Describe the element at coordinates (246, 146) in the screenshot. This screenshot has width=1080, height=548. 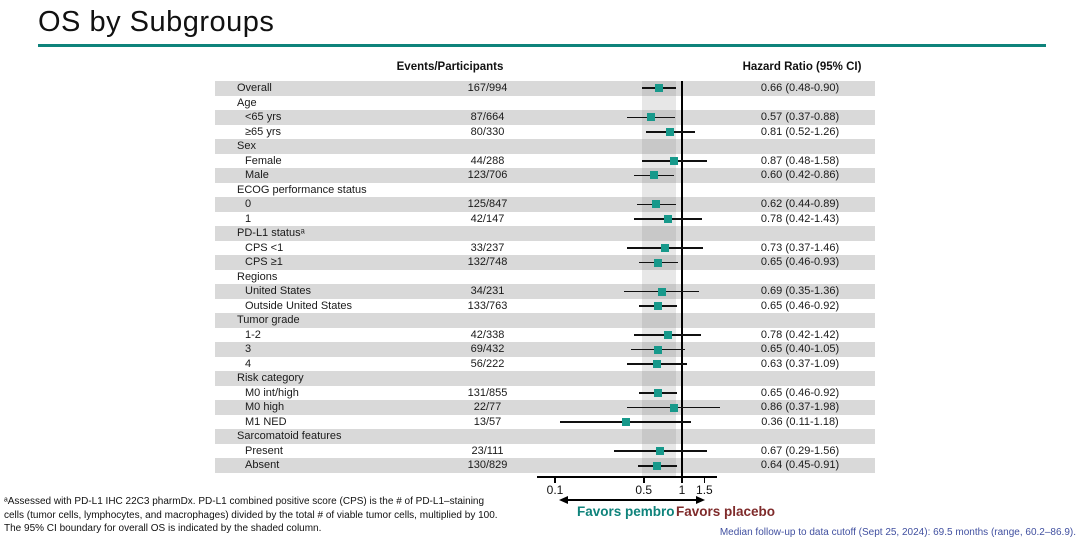
I see `subgroup-label: Sex` at that location.